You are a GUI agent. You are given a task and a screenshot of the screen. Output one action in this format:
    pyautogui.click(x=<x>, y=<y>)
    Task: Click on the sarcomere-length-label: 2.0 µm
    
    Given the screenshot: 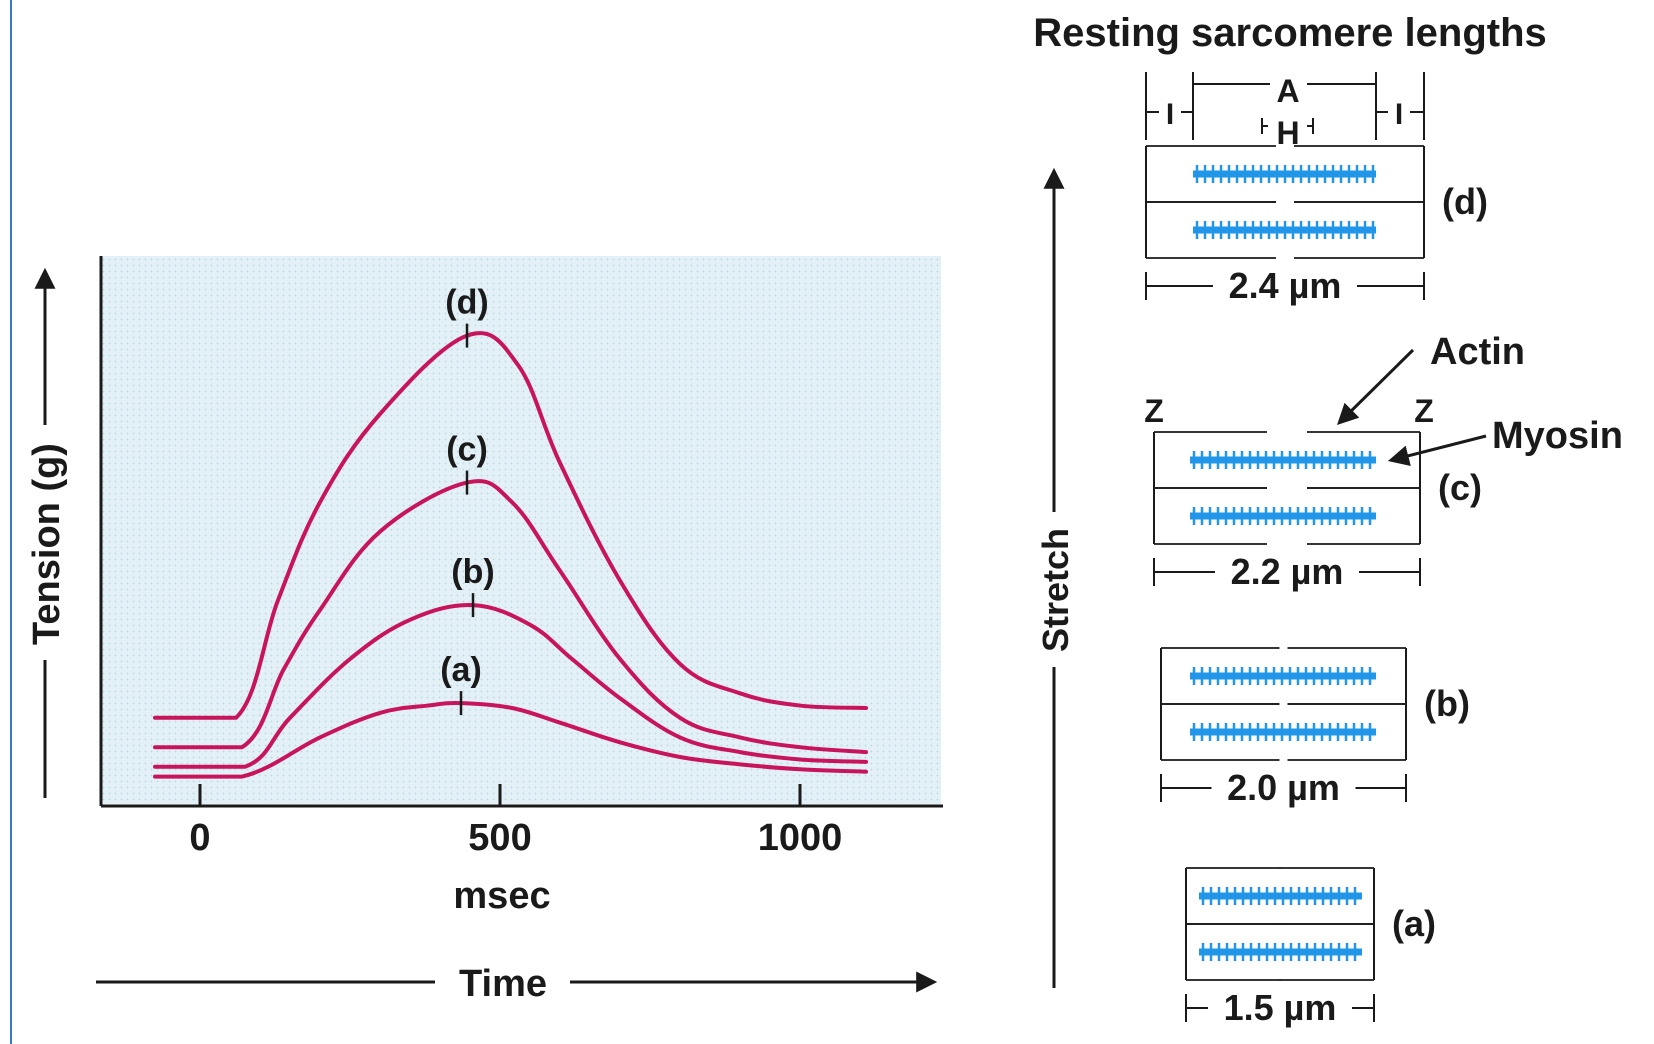 What is the action you would take?
    pyautogui.click(x=1283, y=787)
    